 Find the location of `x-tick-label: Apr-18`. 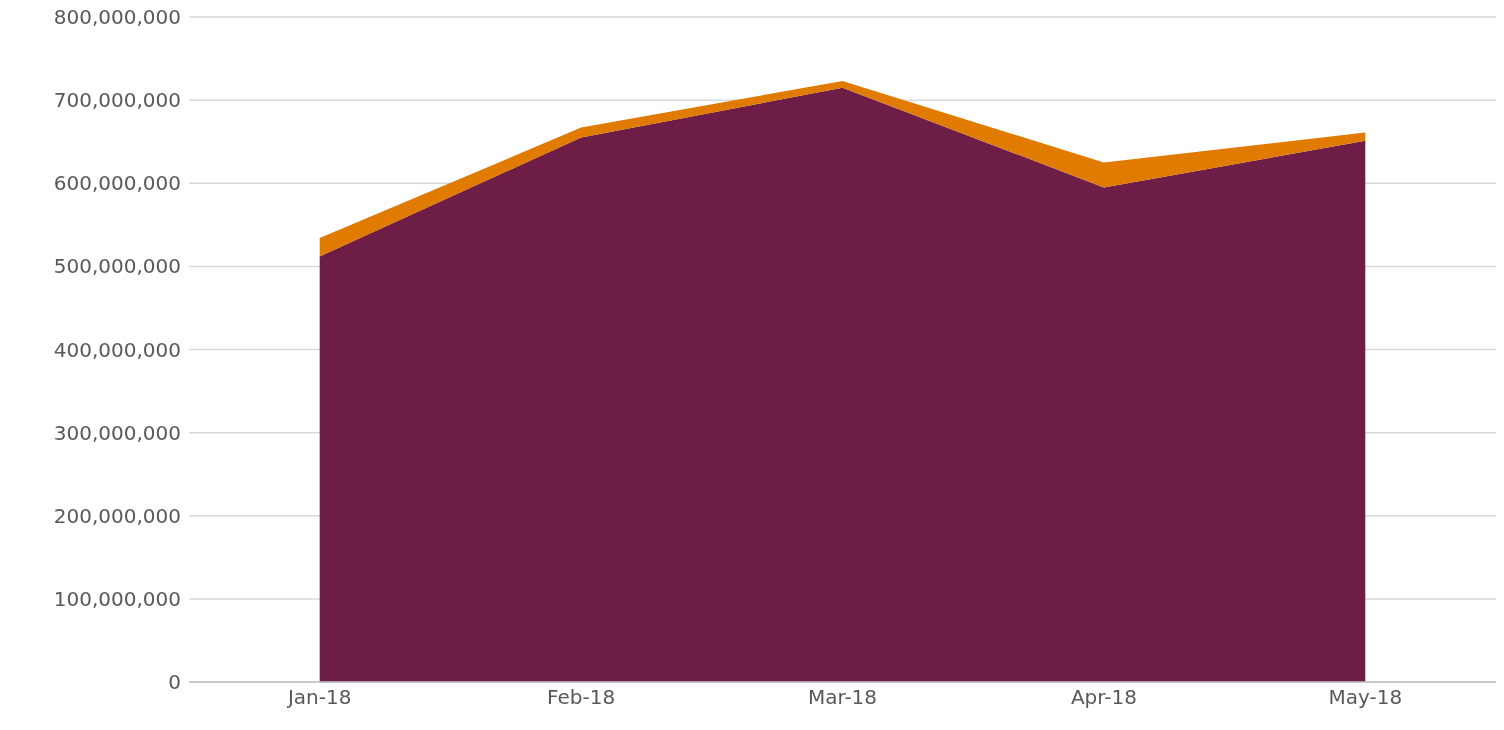

x-tick-label: Apr-18 is located at coordinates (1103, 697).